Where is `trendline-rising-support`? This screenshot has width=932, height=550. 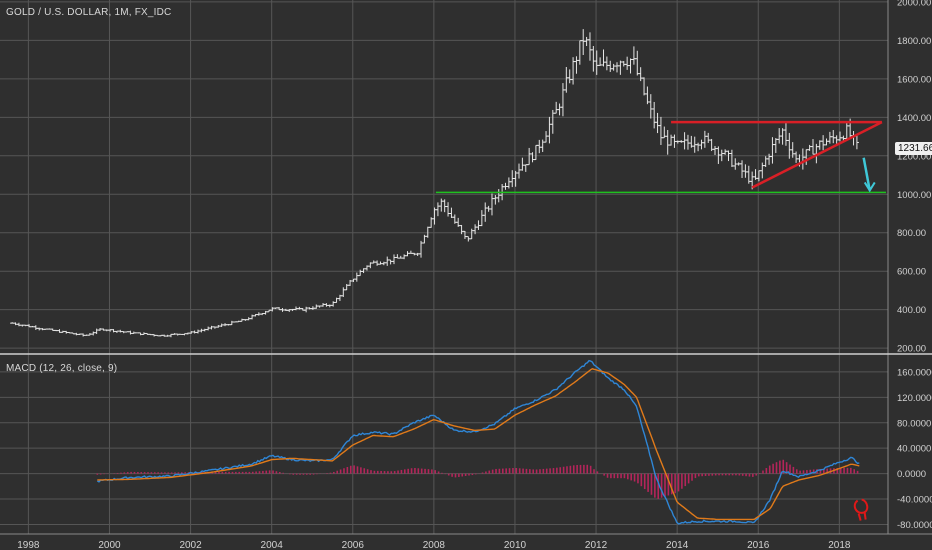
trendline-rising-support is located at coordinates (817, 155).